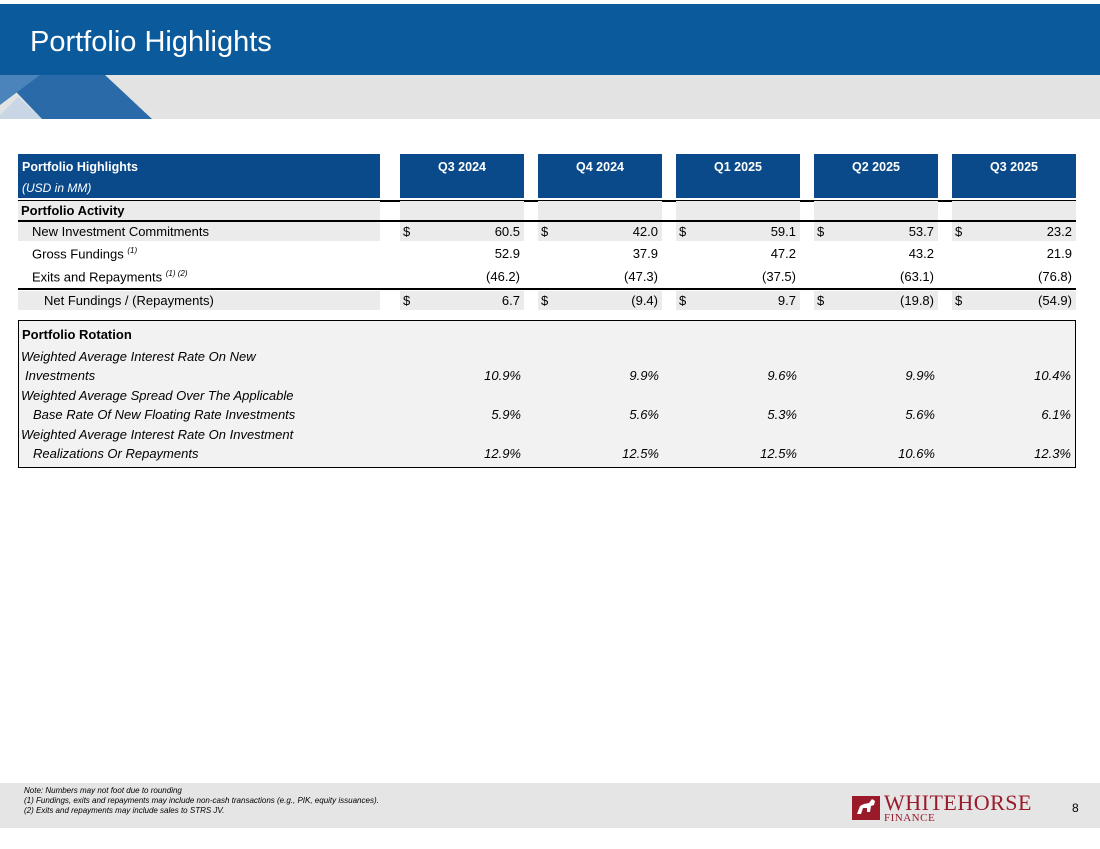  Describe the element at coordinates (510, 300) in the screenshot. I see `cell-value: 6.7` at that location.